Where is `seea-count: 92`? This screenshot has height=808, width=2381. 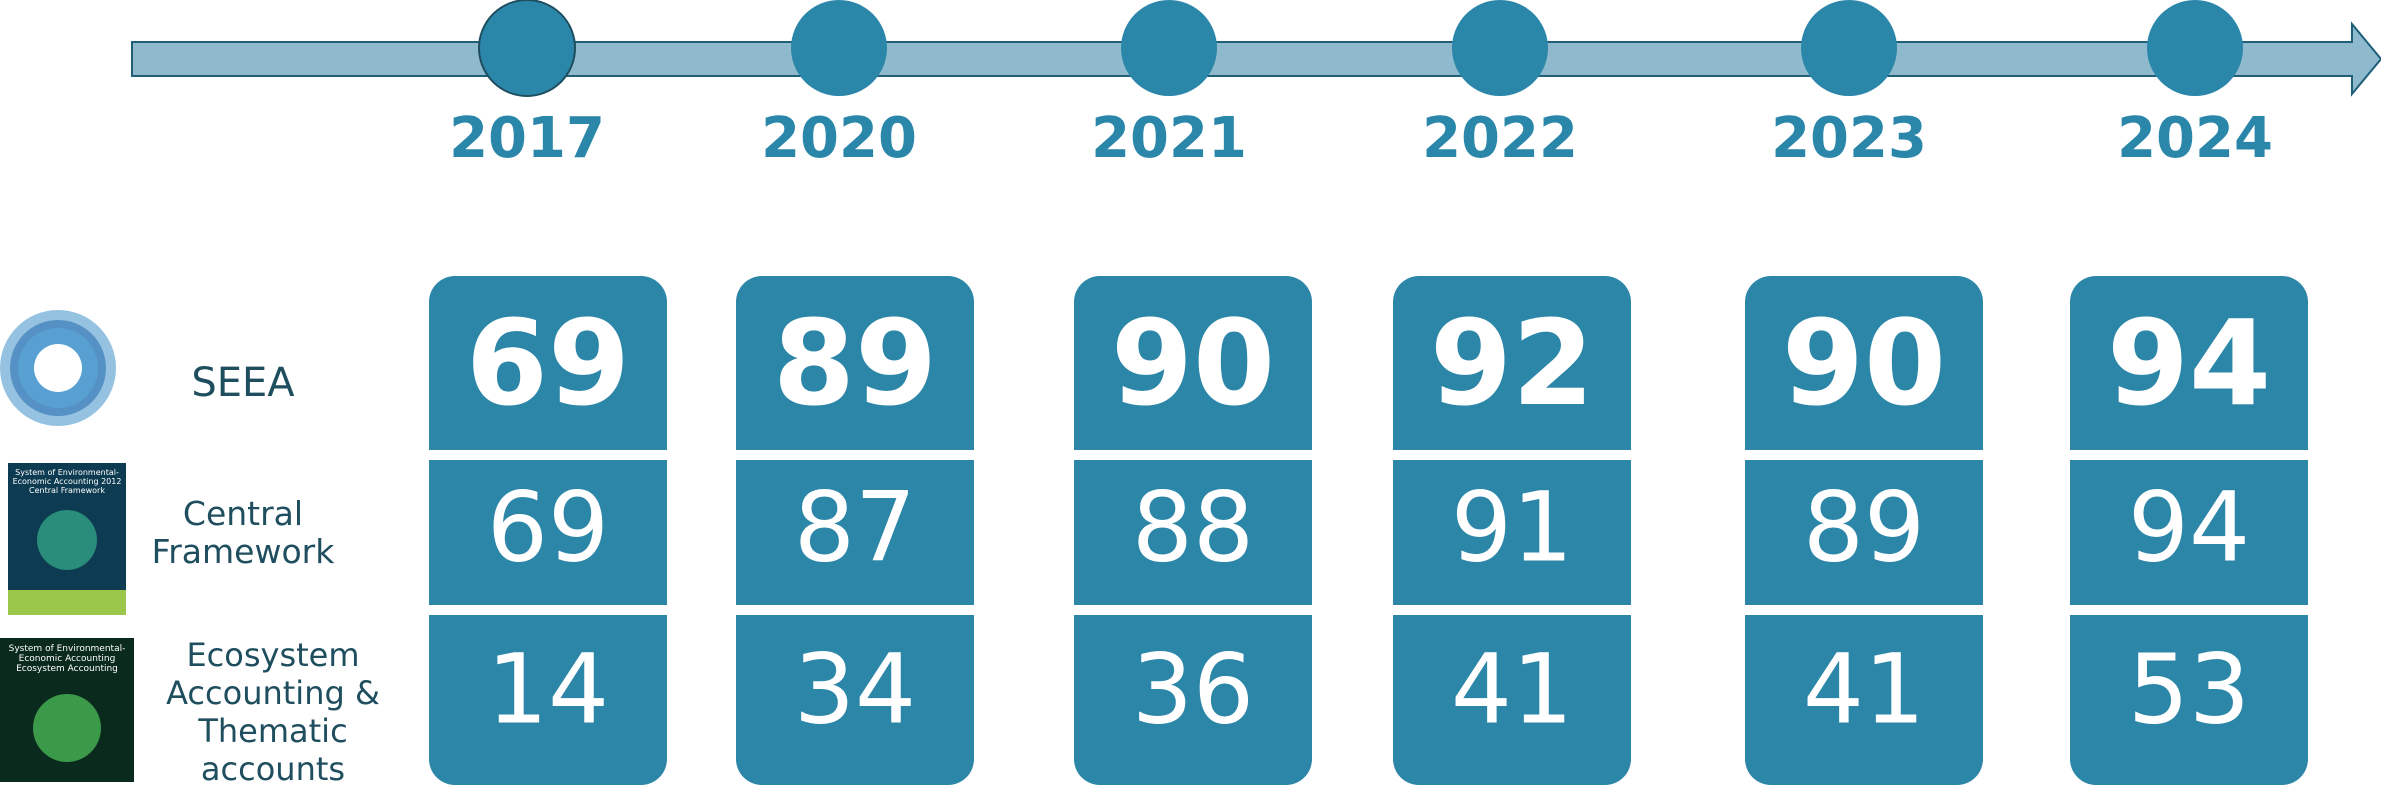
seea-count: 92 is located at coordinates (1512, 363).